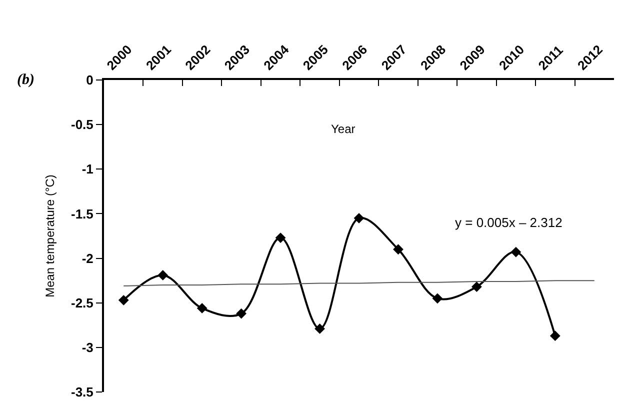 Image resolution: width=626 pixels, height=412 pixels. I want to click on y-tick-label: -1.5, so click(82, 214).